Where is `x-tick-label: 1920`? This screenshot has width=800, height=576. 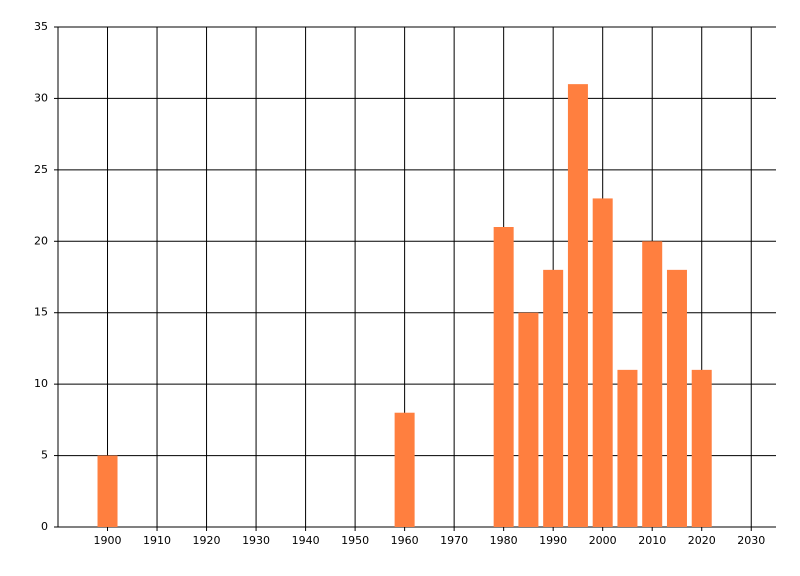 x-tick-label: 1920 is located at coordinates (207, 540).